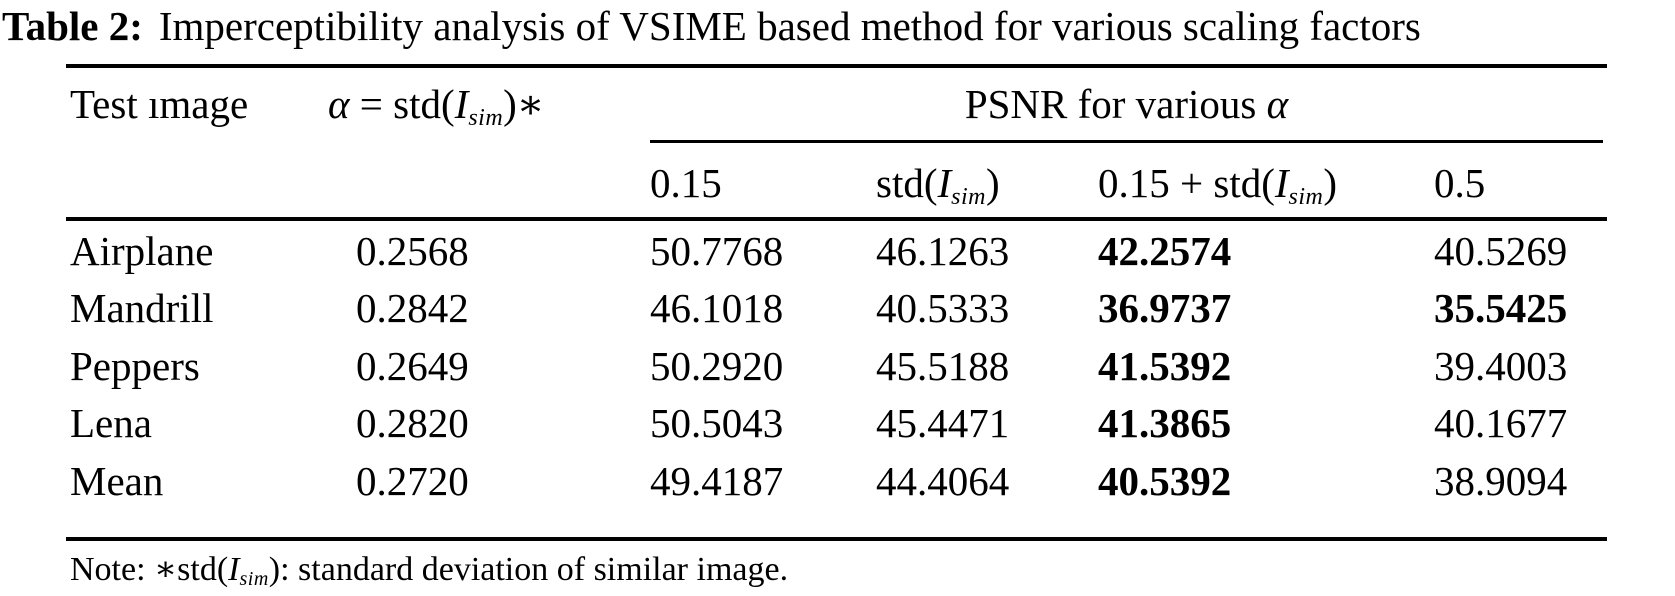 This screenshot has height=596, width=1675. Describe the element at coordinates (159, 104) in the screenshot. I see `header-test-image: Test ımage` at that location.